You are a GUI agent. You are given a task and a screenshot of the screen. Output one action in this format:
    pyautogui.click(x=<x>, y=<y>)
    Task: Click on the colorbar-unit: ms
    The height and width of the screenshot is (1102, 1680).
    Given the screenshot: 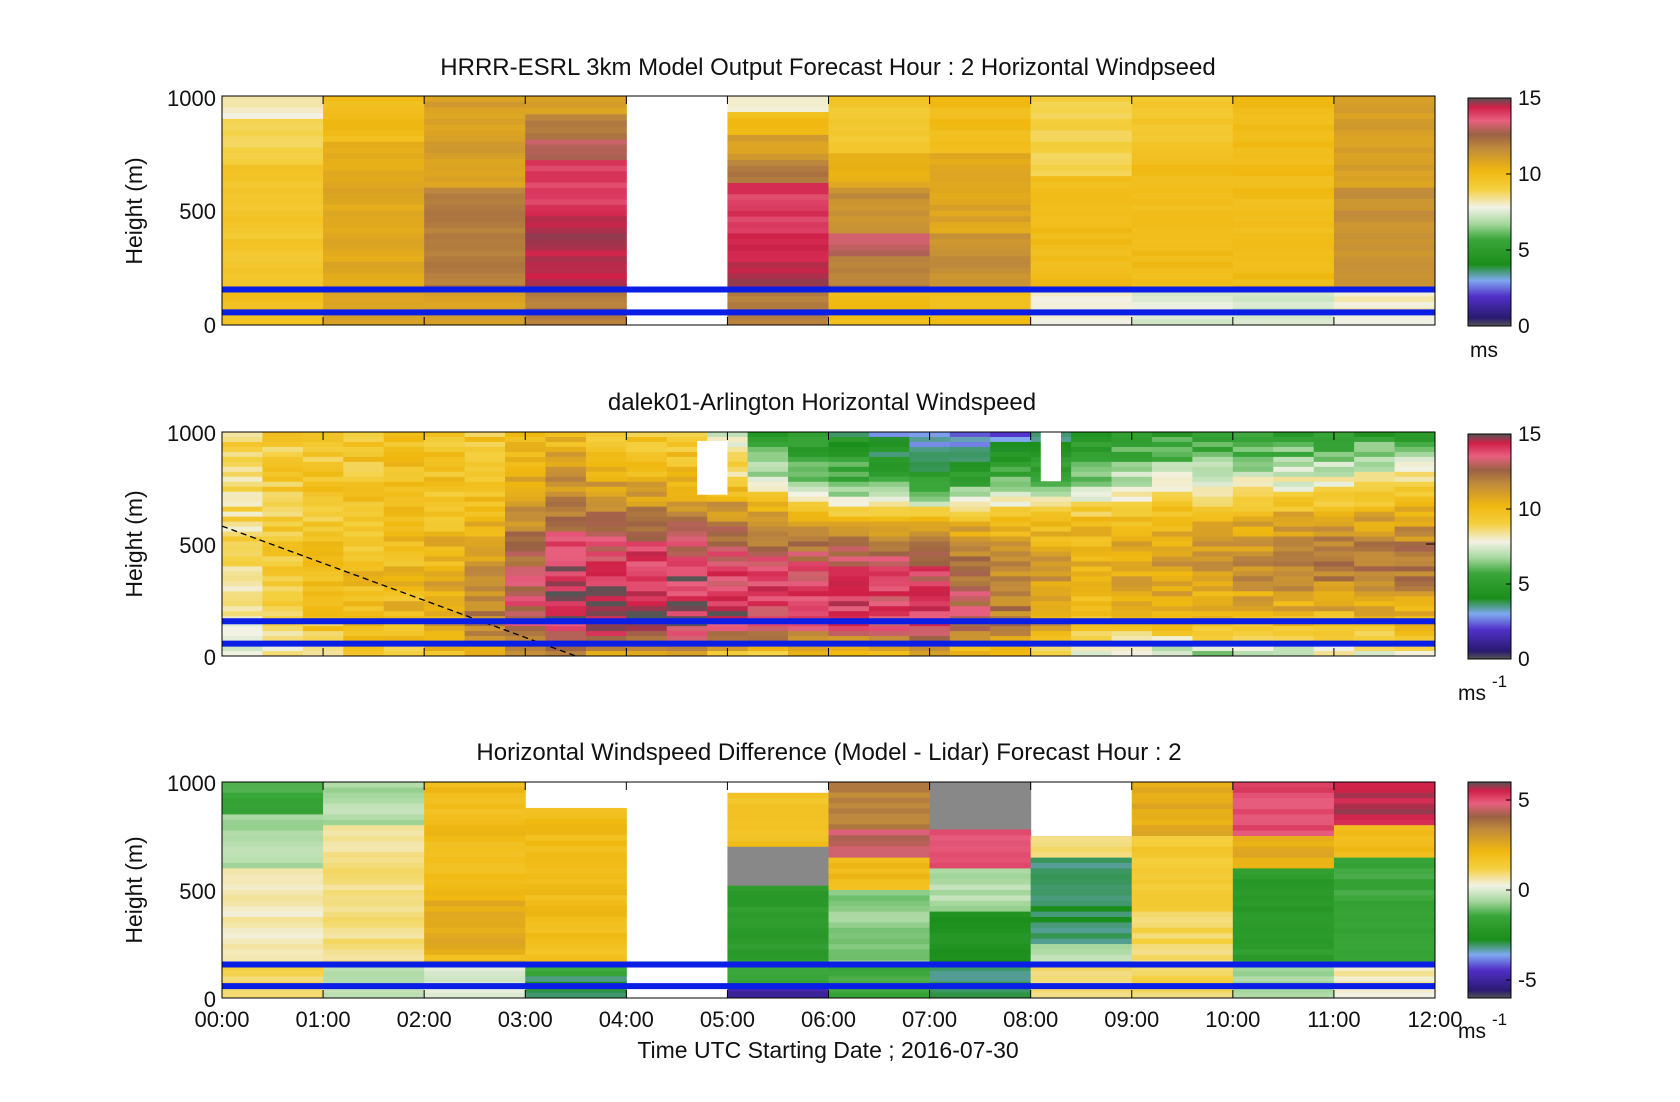 What is the action you would take?
    pyautogui.click(x=1472, y=1031)
    